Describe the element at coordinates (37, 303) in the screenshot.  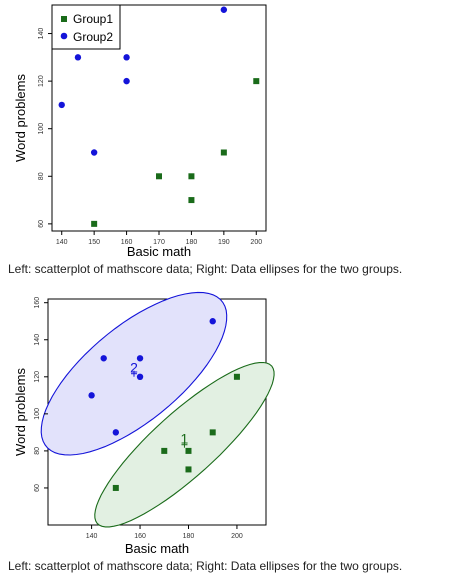
I see `y-tick-label: 160` at that location.